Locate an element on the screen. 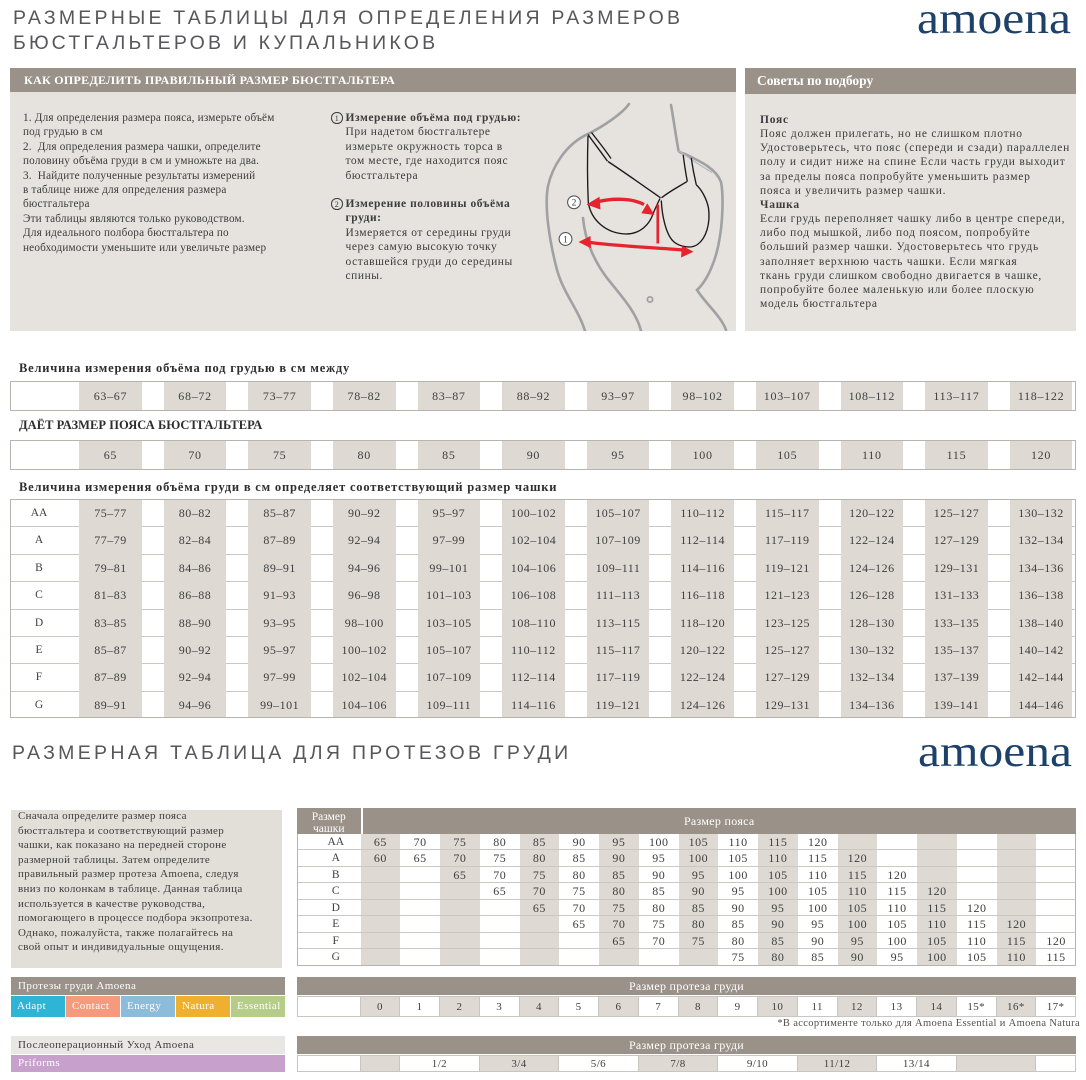 Image resolution: width=1086 pixels, height=1080 pixels. svg-text: 1 is located at coordinates (565, 240).